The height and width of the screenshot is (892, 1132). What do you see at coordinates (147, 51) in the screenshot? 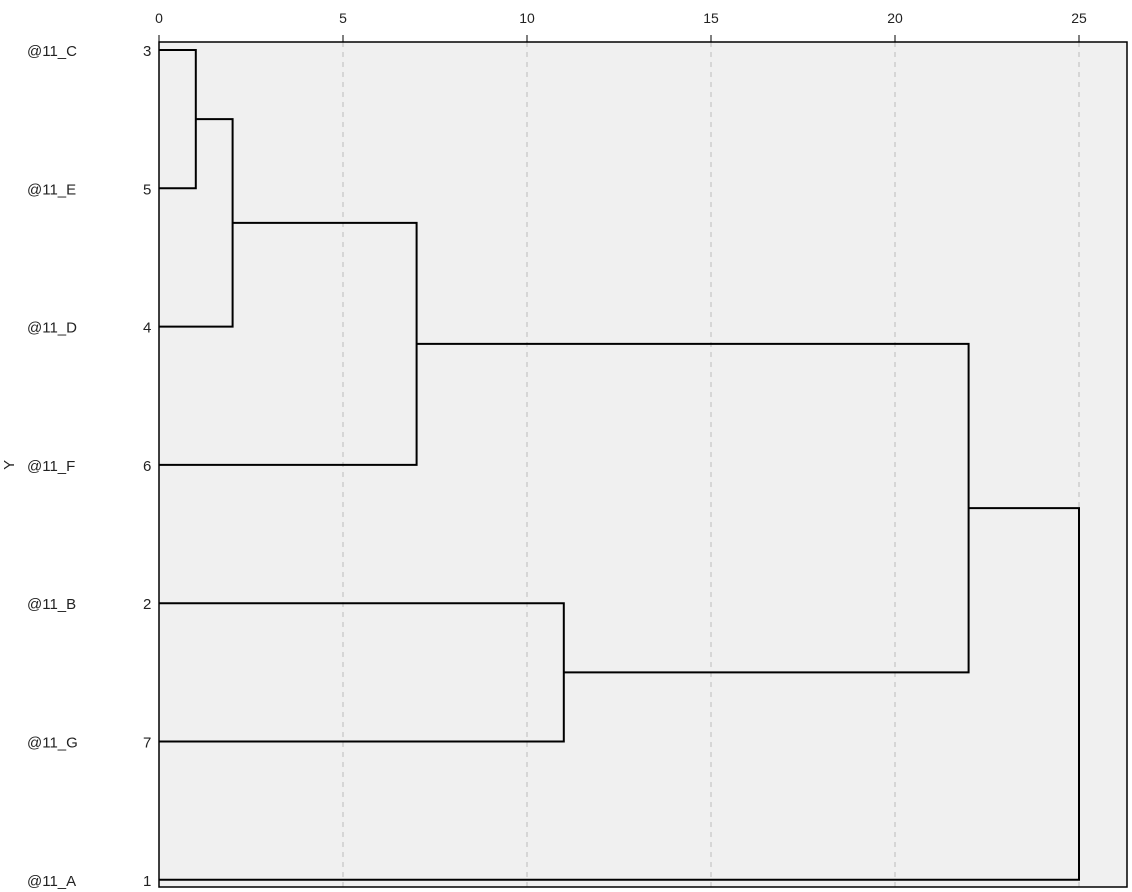
I see `leaf-case-number: 3` at bounding box center [147, 51].